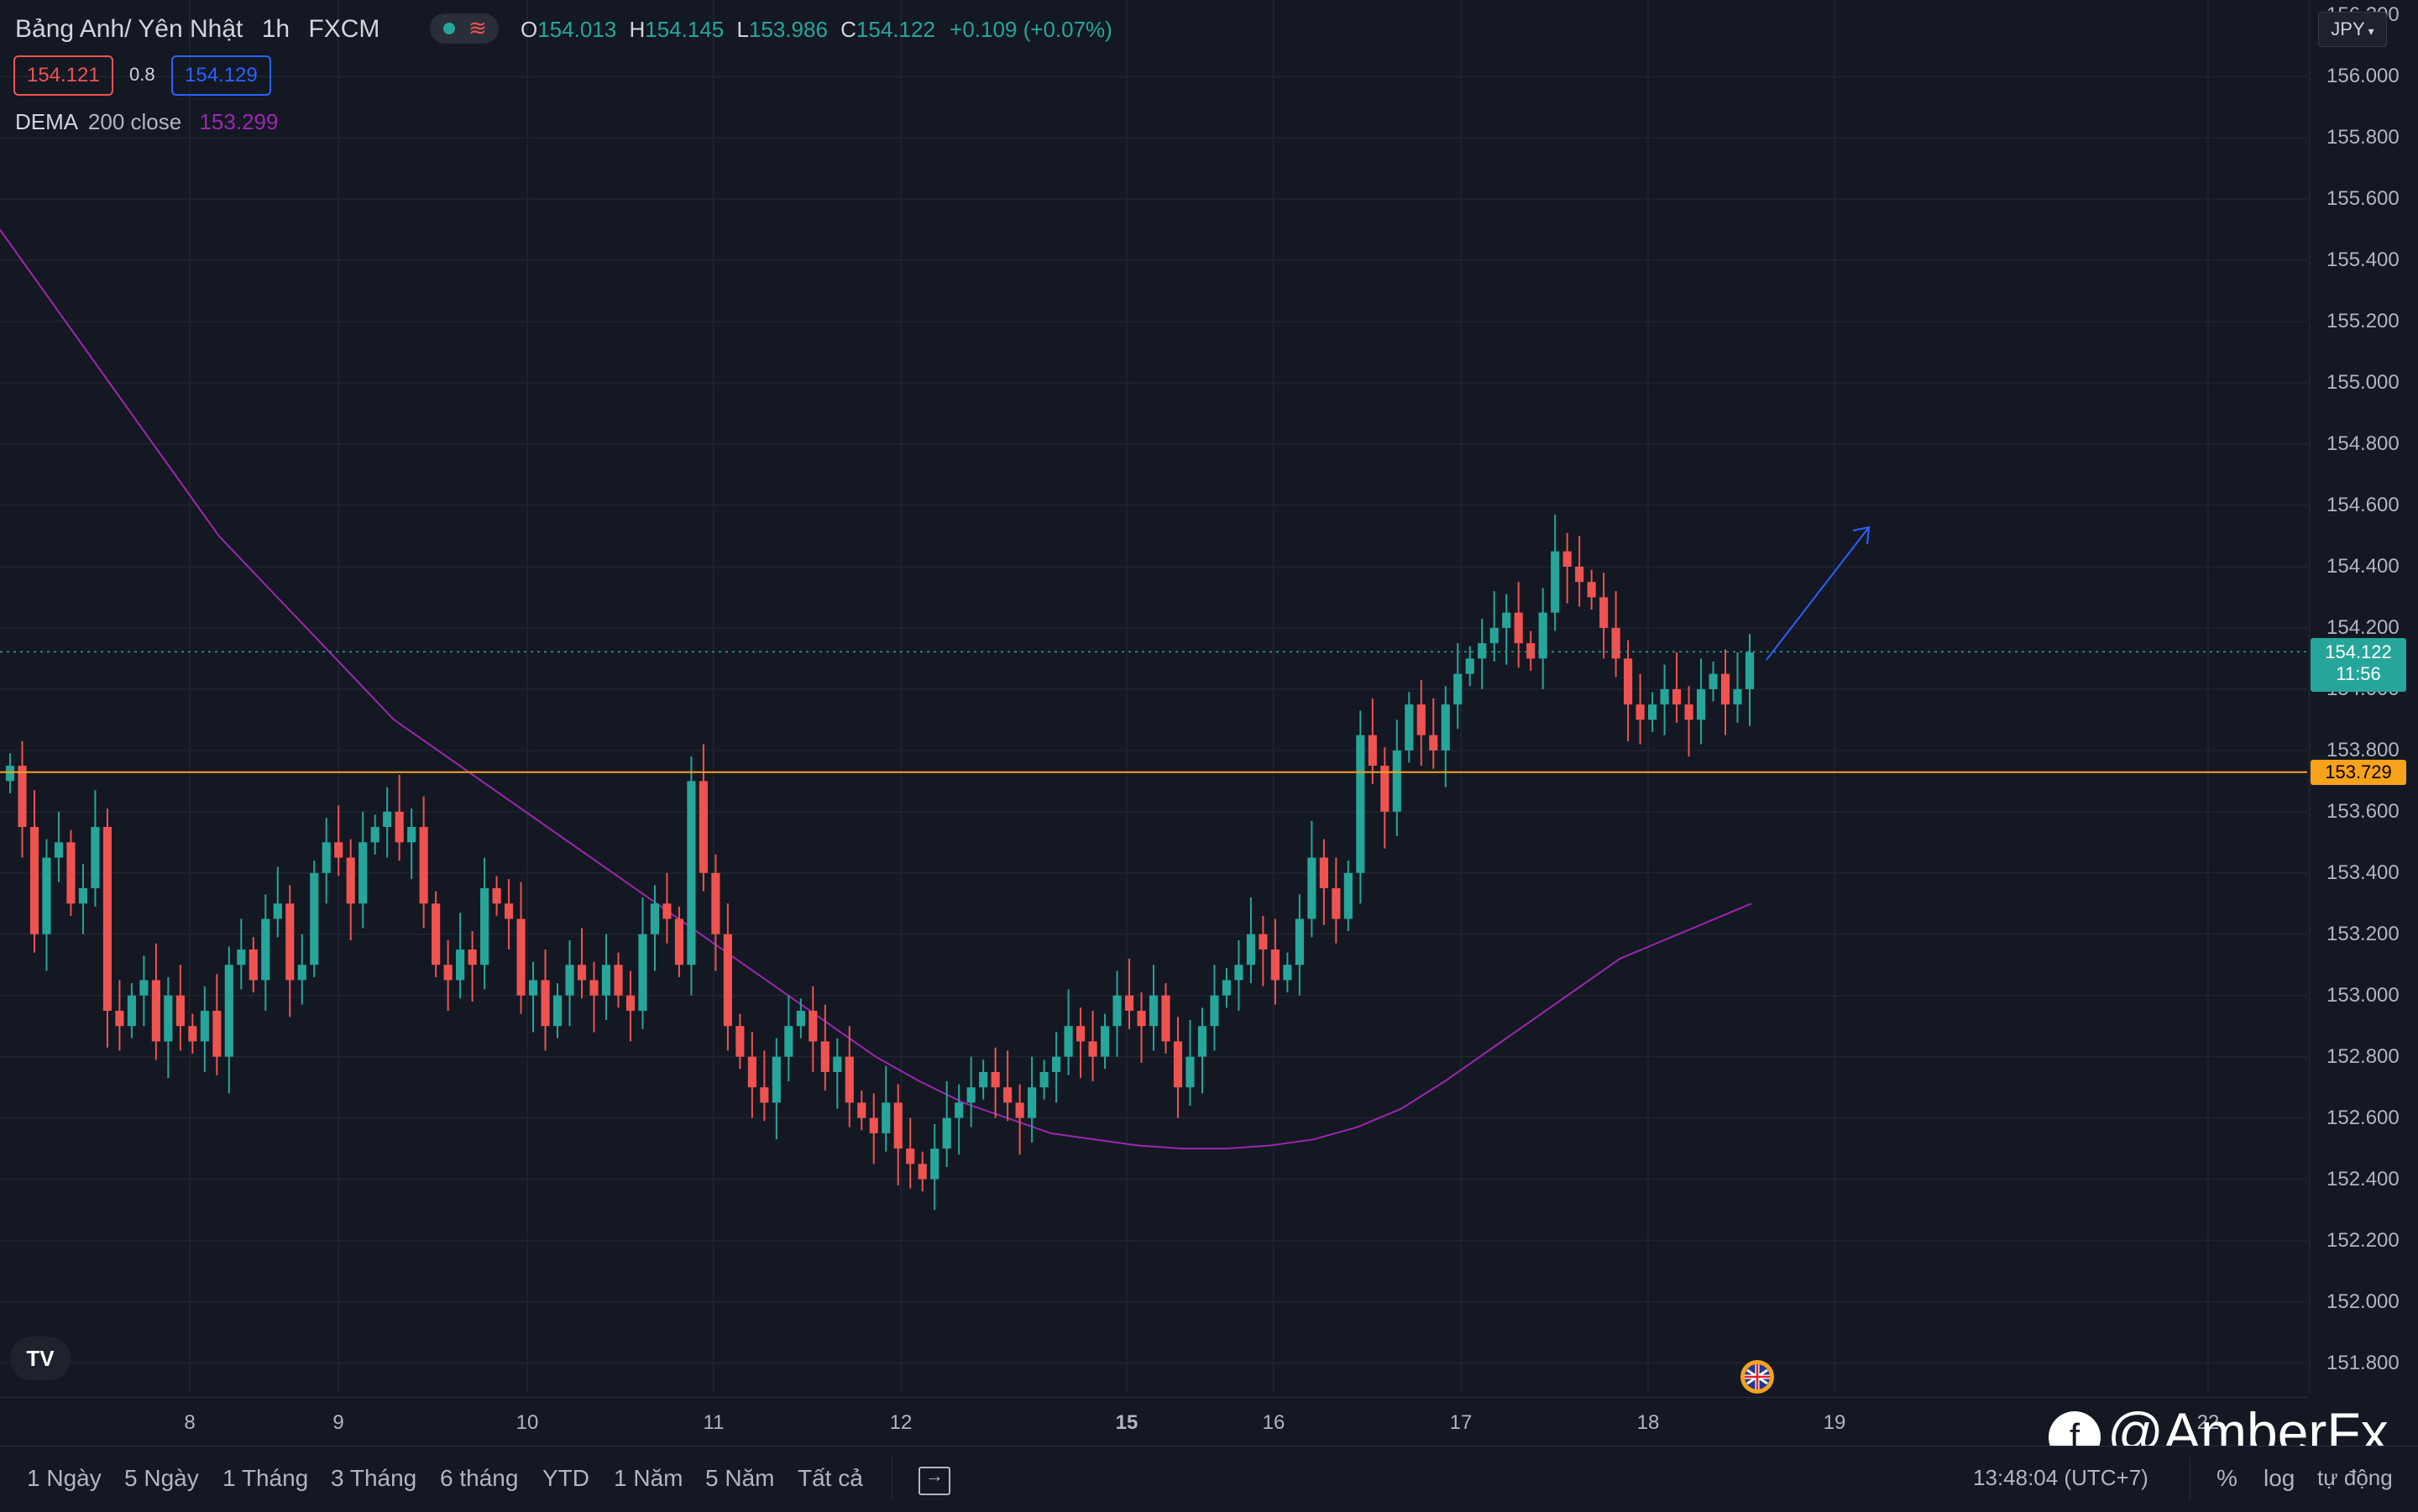 This screenshot has height=1512, width=2418. Describe the element at coordinates (1461, 1422) in the screenshot. I see `time-tick-label: 17` at that location.